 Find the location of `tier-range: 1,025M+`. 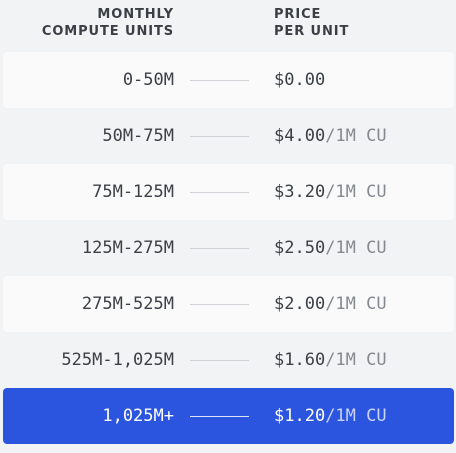

tier-range: 1,025M+ is located at coordinates (138, 416).